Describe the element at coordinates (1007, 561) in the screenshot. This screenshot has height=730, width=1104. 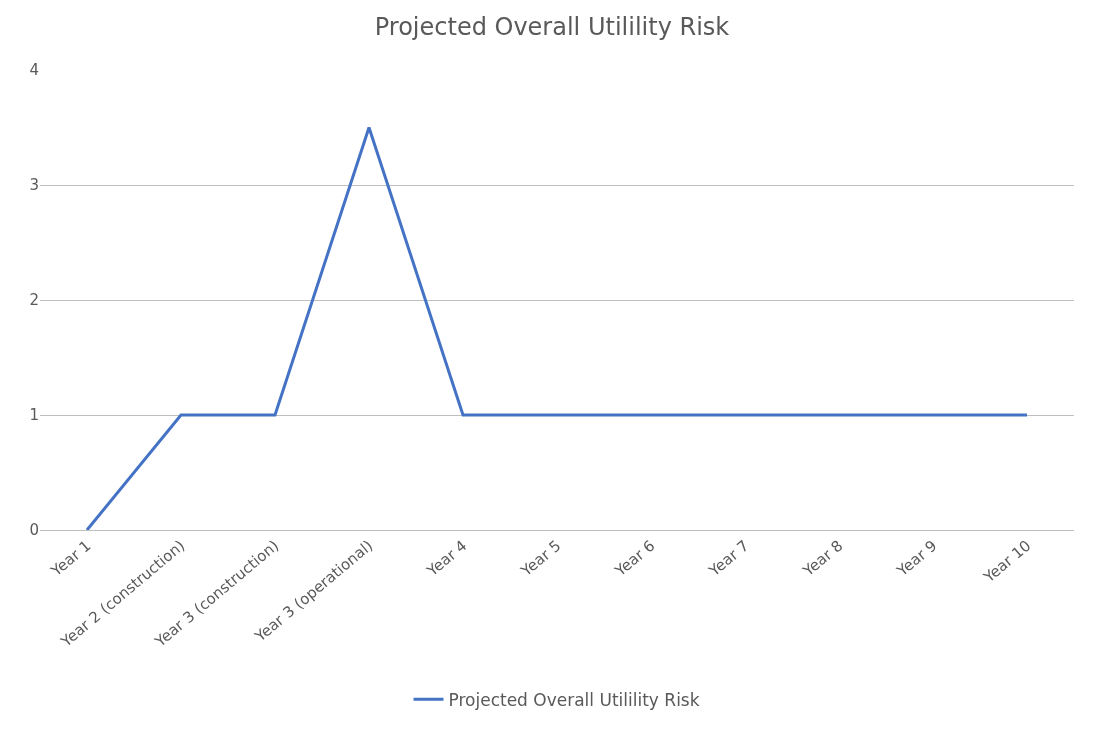
I see `x-tick-label: Year 10` at that location.